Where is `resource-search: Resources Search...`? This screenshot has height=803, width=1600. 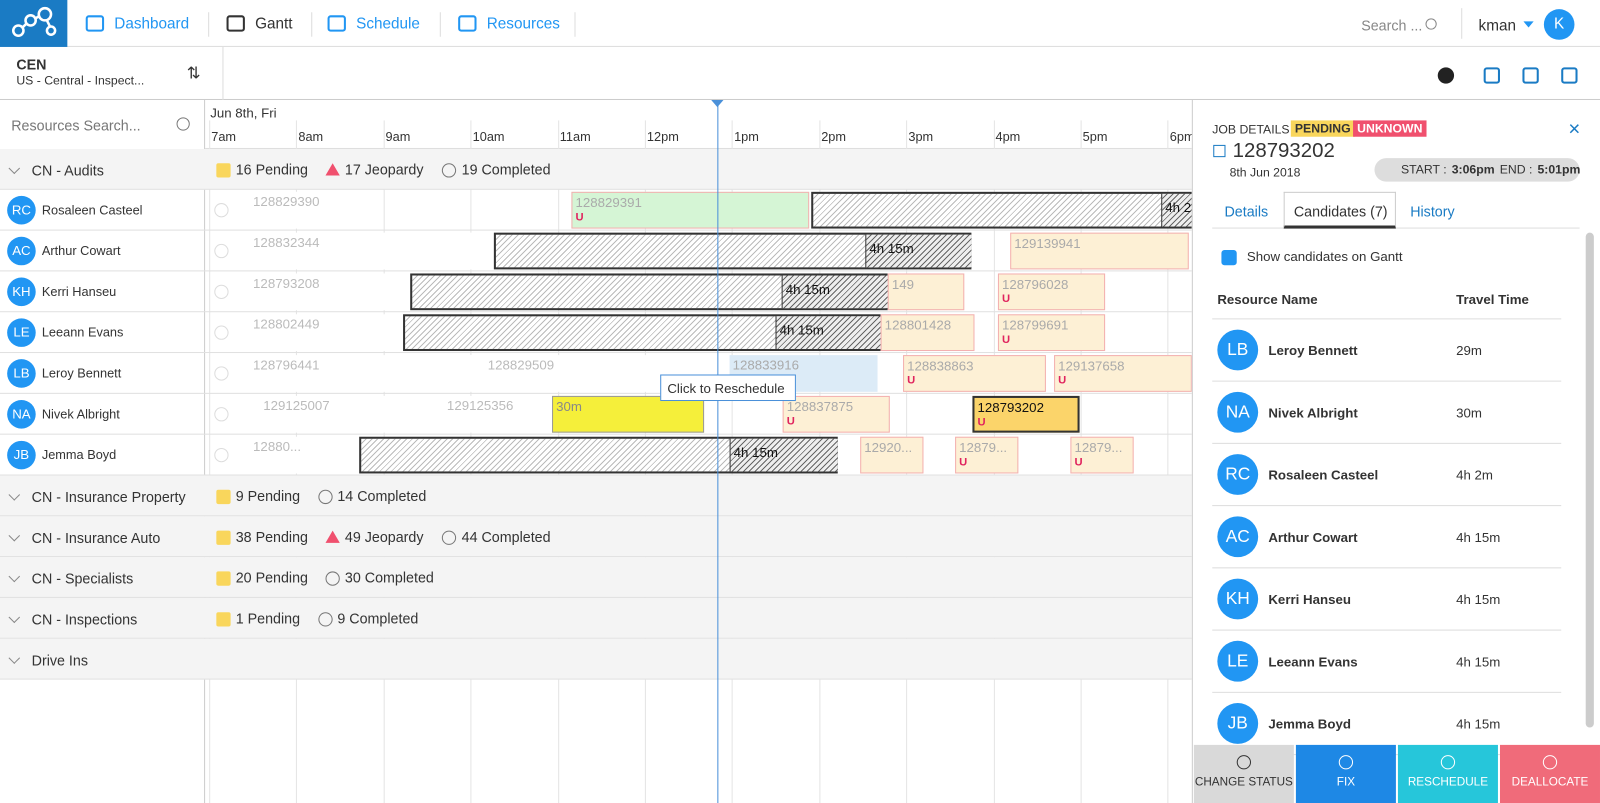 resource-search: Resources Search... is located at coordinates (76, 125).